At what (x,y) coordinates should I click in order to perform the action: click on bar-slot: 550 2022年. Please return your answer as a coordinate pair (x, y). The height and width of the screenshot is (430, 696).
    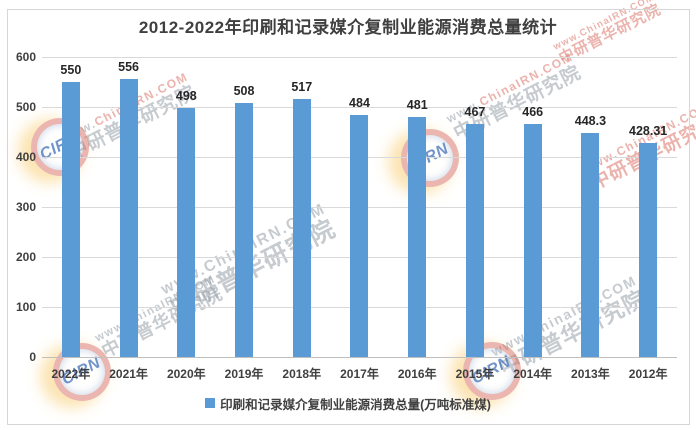
    Looking at the image, I should click on (71, 219).